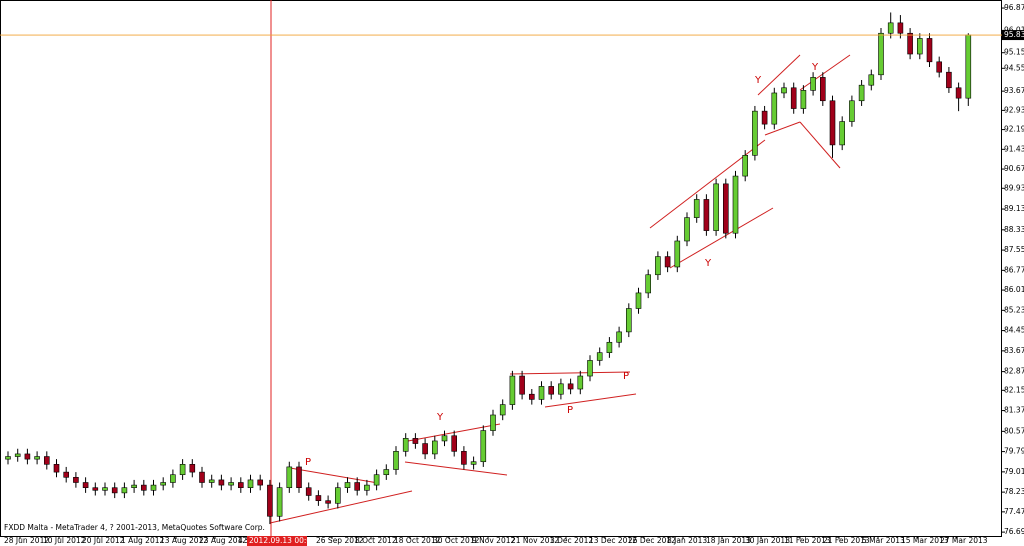  What do you see at coordinates (1014, 430) in the screenshot?
I see `y-tick-label: 80.570` at bounding box center [1014, 430].